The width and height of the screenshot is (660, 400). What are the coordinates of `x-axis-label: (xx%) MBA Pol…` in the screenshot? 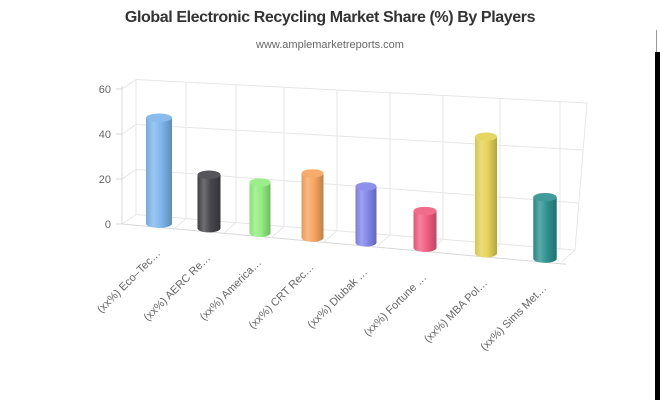 It's located at (456, 311).